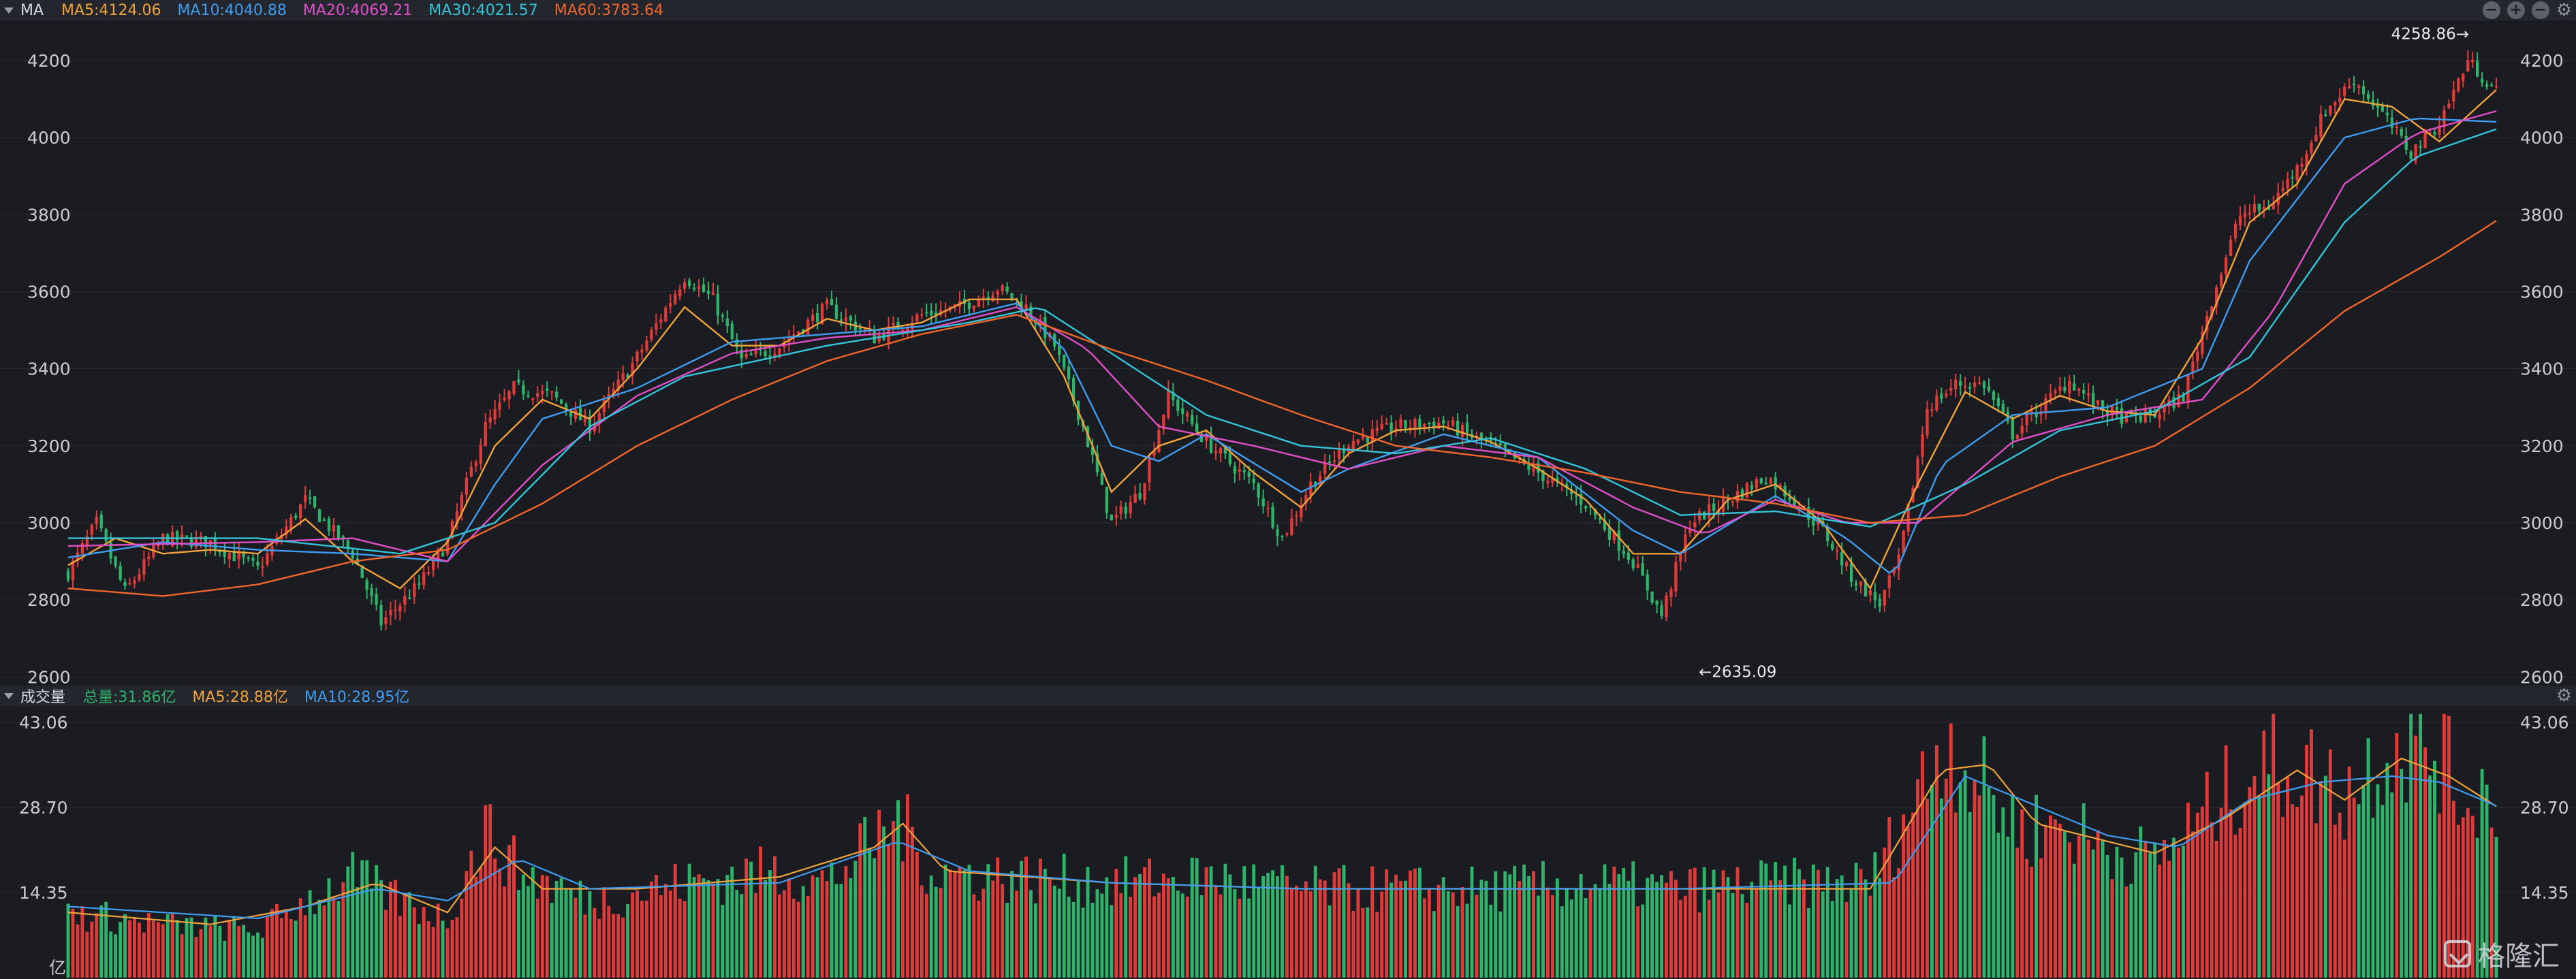  I want to click on volume-settings-gear-icon: ⚙, so click(2564, 696).